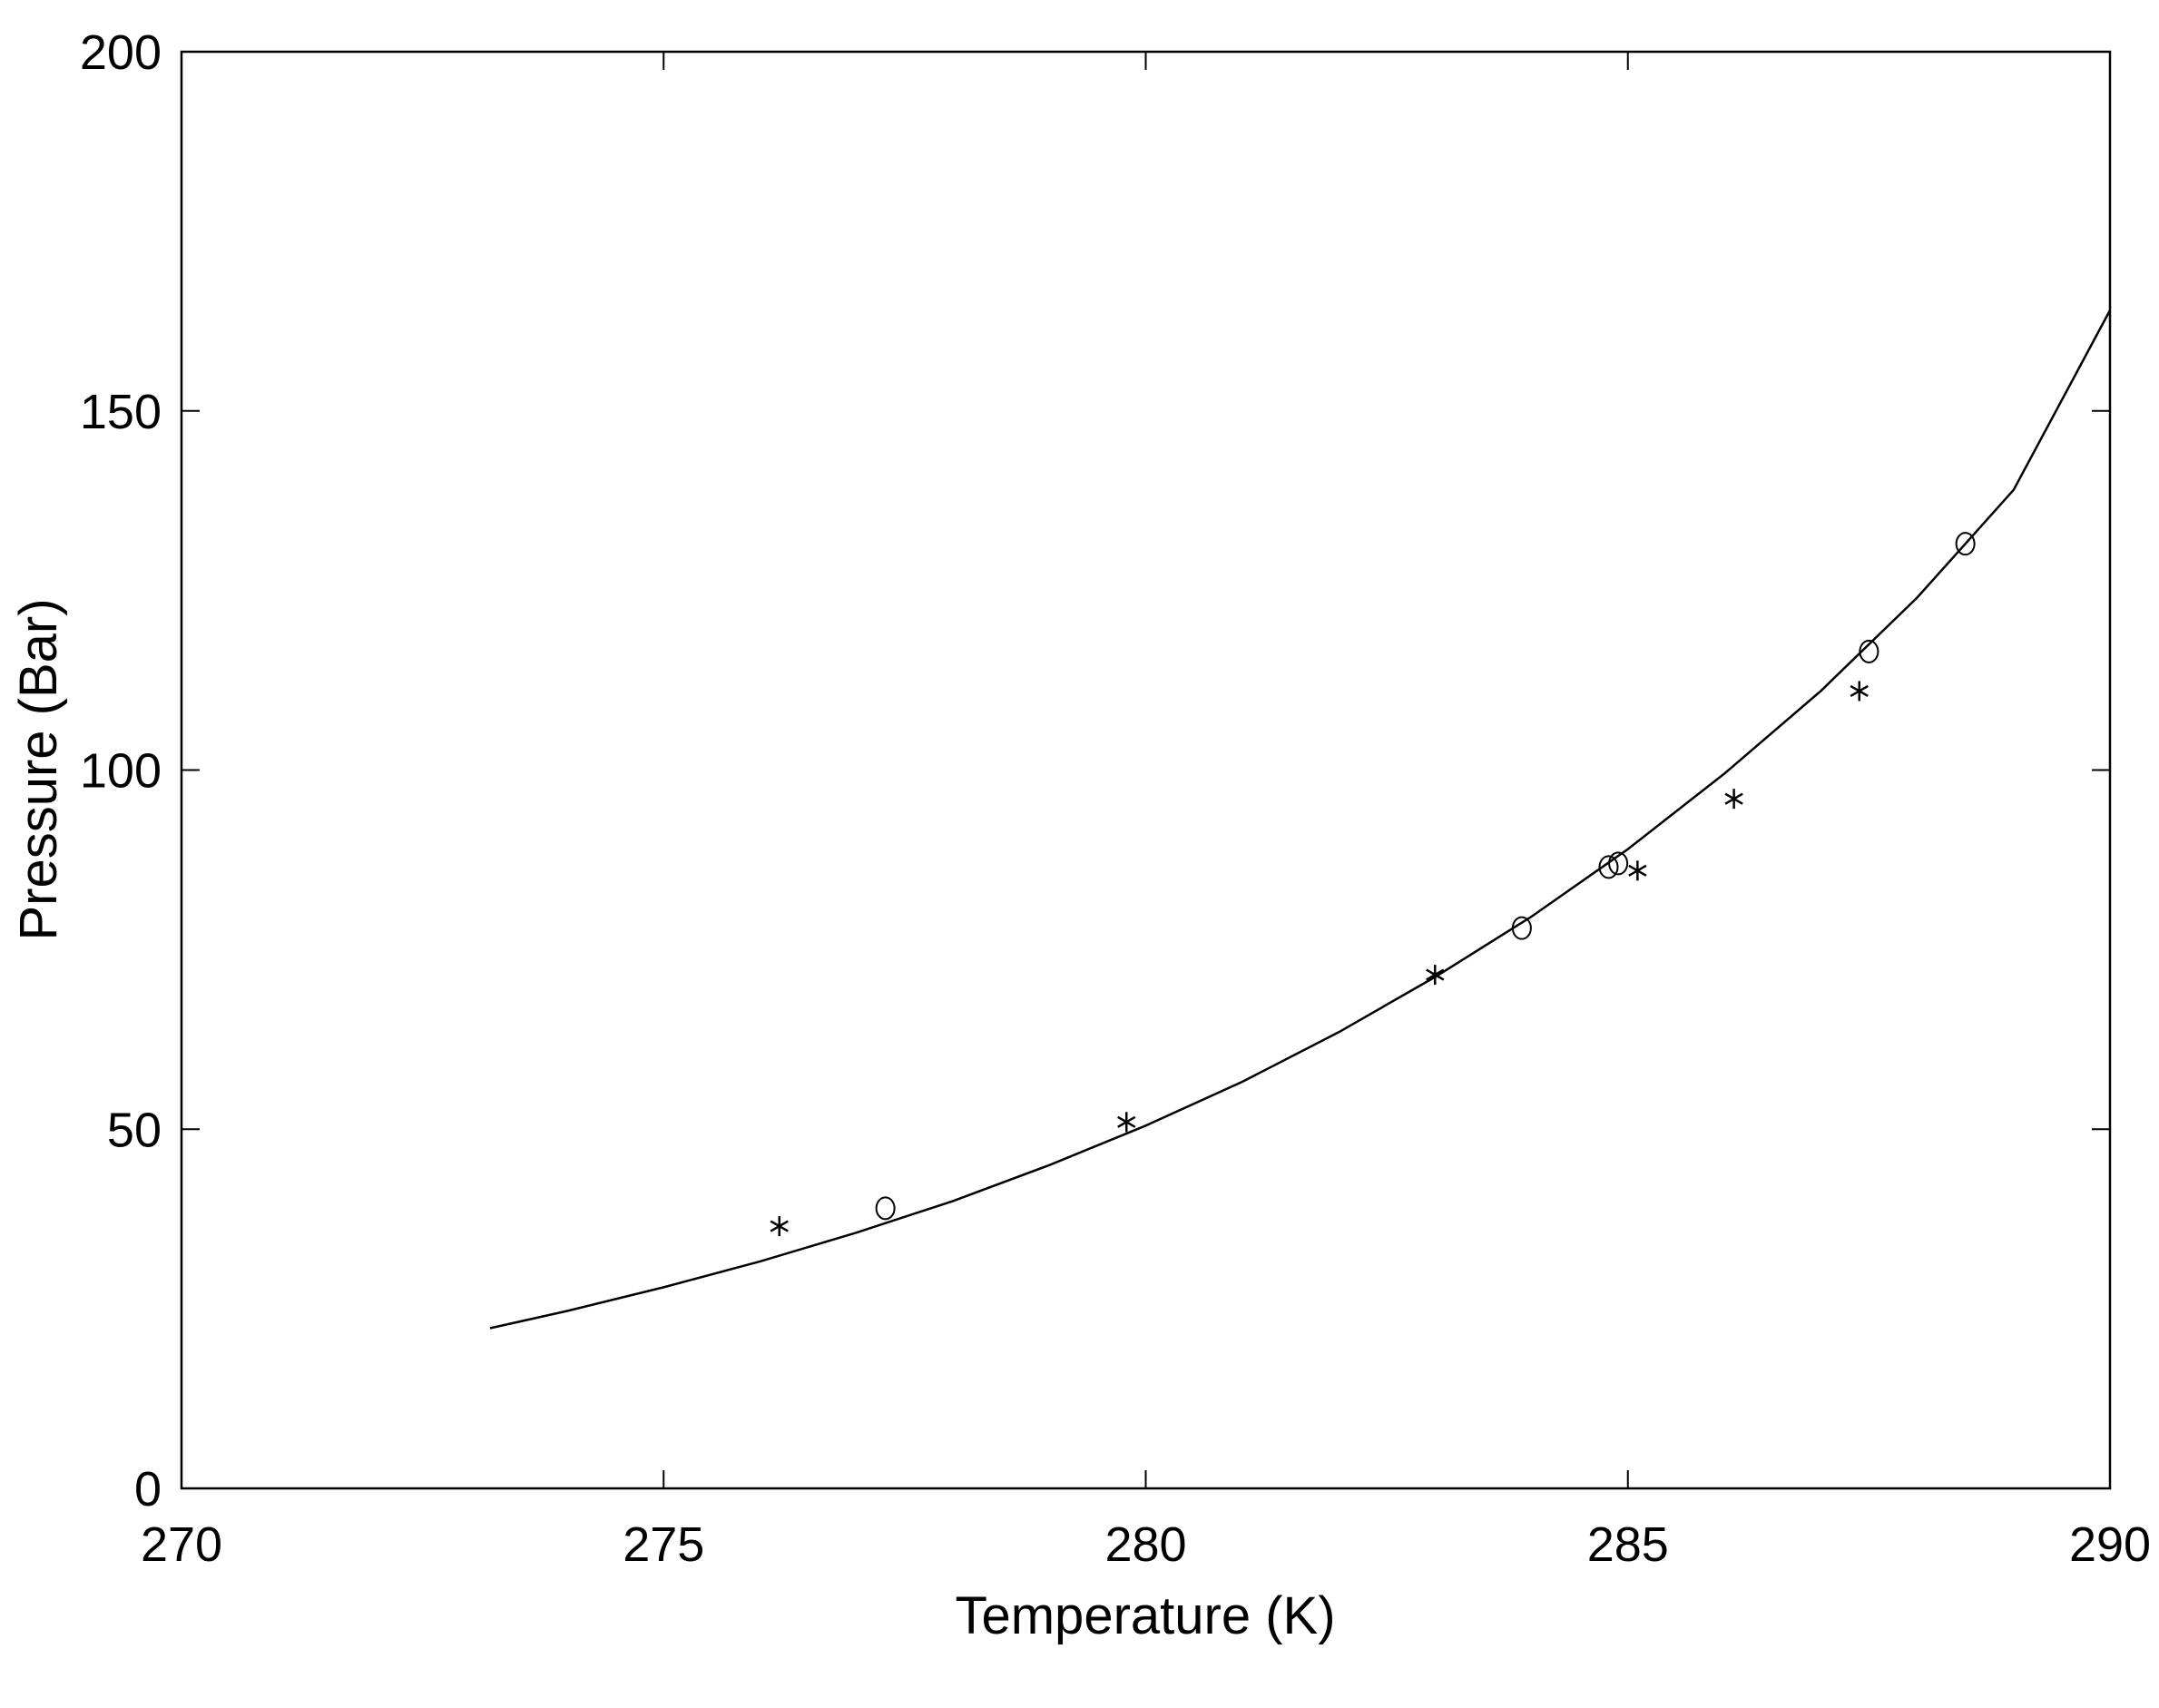  What do you see at coordinates (134, 1130) in the screenshot?
I see `y-tick-label: 50` at bounding box center [134, 1130].